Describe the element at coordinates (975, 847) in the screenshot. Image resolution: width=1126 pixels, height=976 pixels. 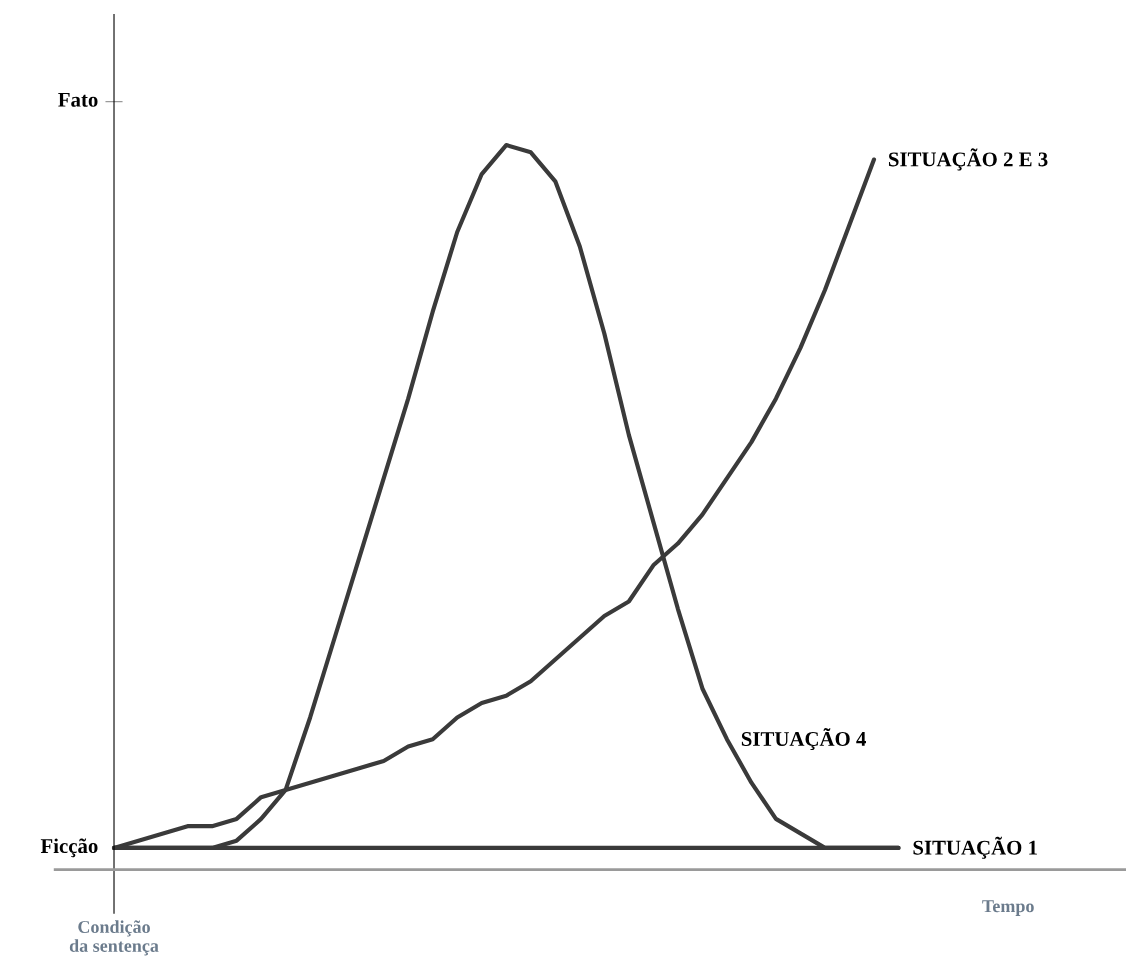
I see `series-label: SITUAÇÃO 1` at that location.